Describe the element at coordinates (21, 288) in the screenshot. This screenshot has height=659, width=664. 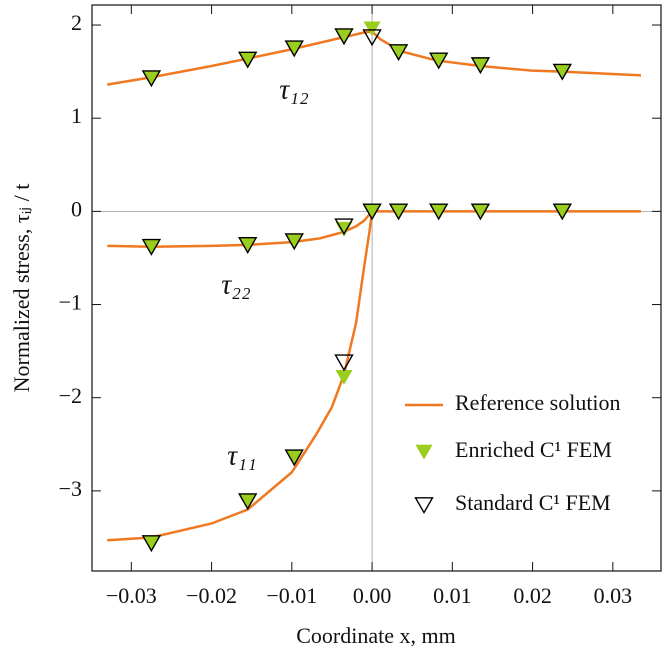
I see `y-axis-title: Normalized stress, τᵢⱼ / t` at that location.